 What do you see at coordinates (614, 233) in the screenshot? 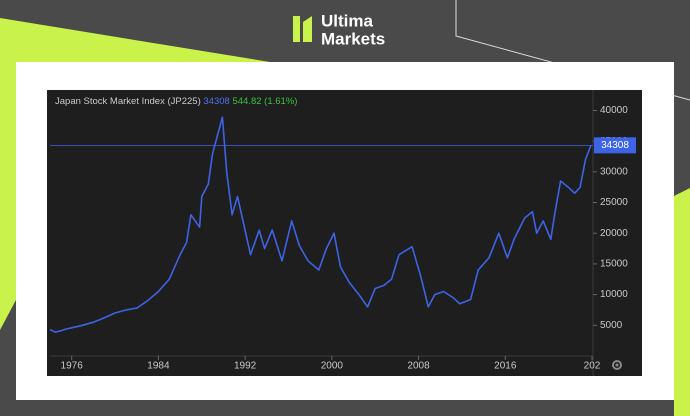
I see `y-tick-label: 20000` at bounding box center [614, 233].